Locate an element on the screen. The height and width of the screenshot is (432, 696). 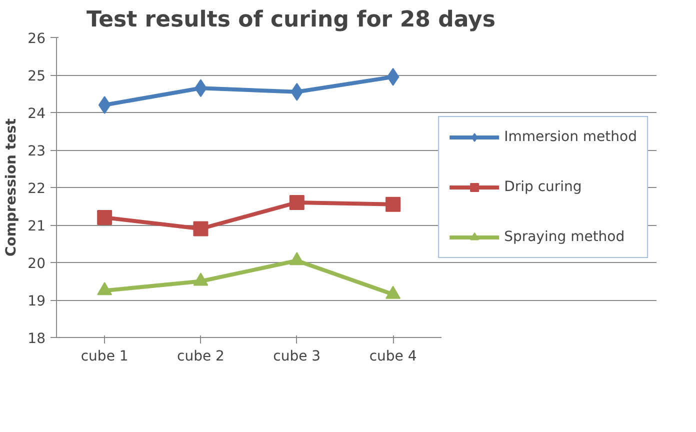
y-tick-label: 23 is located at coordinates (37, 152).